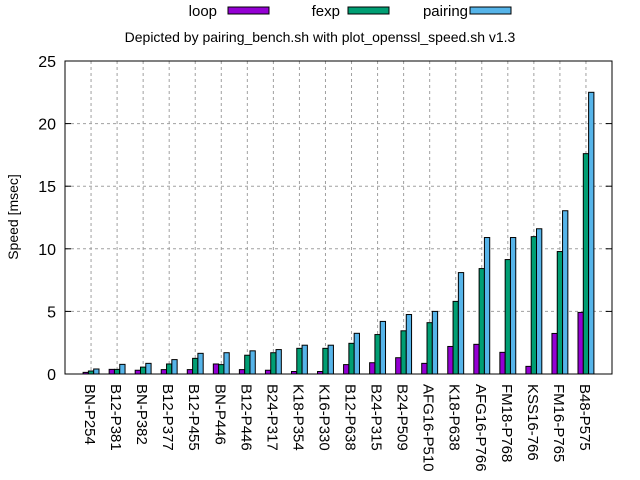  What do you see at coordinates (245, 417) in the screenshot?
I see `x-tick-label: B12-P446` at bounding box center [245, 417].